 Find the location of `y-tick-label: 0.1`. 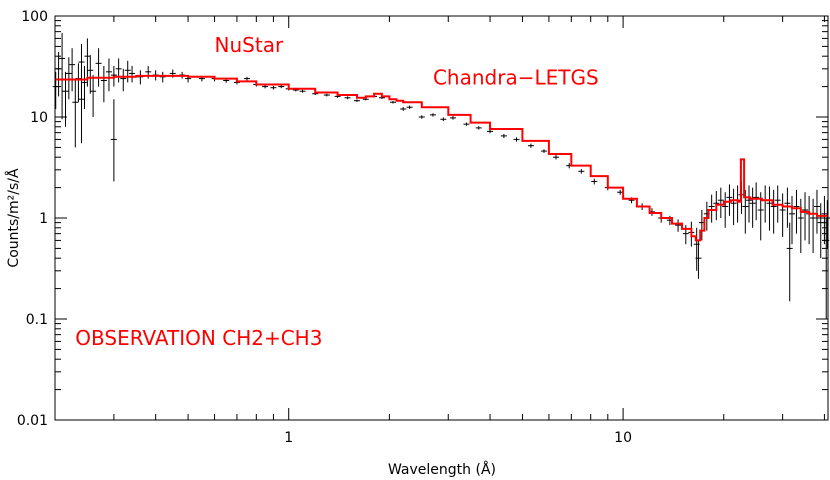

y-tick-label: 0.1 is located at coordinates (37, 320).